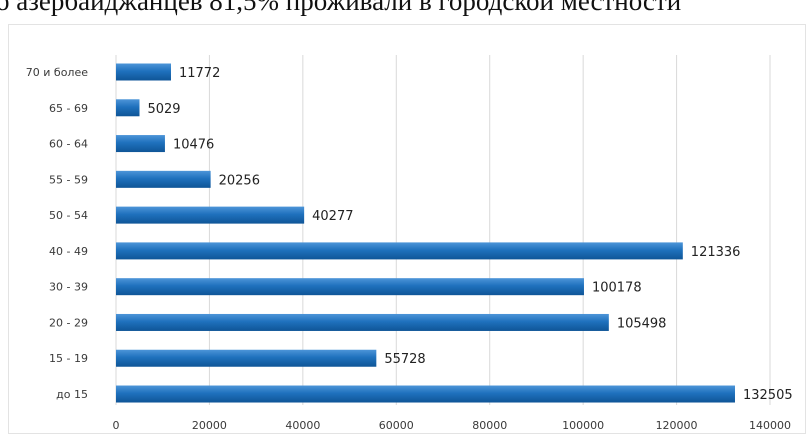 The width and height of the screenshot is (811, 439). I want to click on x-tick-label: 40000, so click(302, 425).